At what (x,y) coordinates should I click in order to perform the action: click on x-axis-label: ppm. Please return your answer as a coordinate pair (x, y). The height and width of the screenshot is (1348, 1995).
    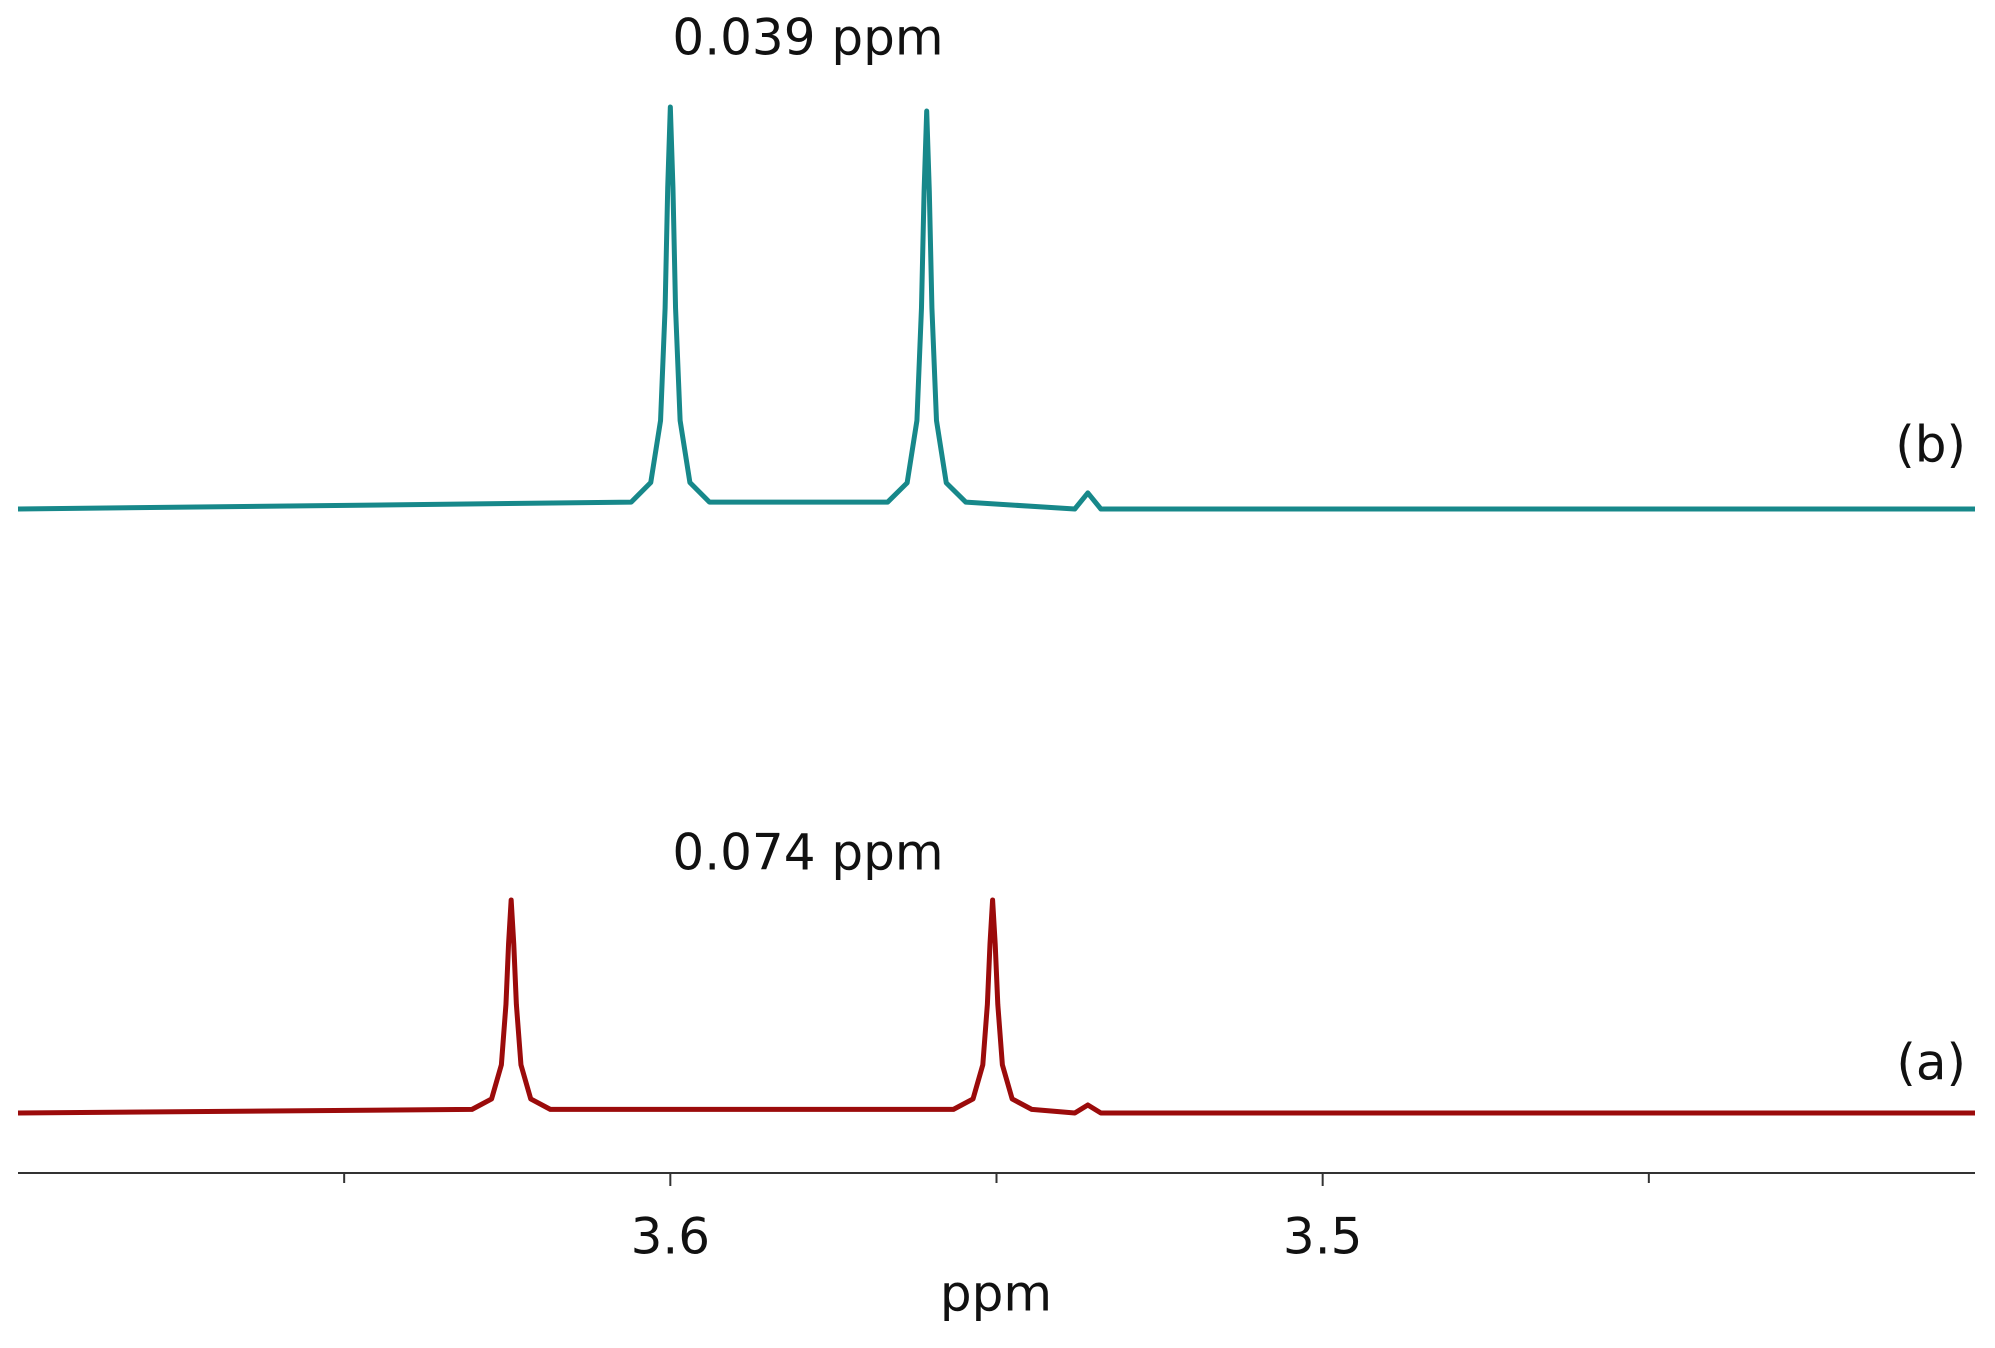
    Looking at the image, I should click on (996, 1294).